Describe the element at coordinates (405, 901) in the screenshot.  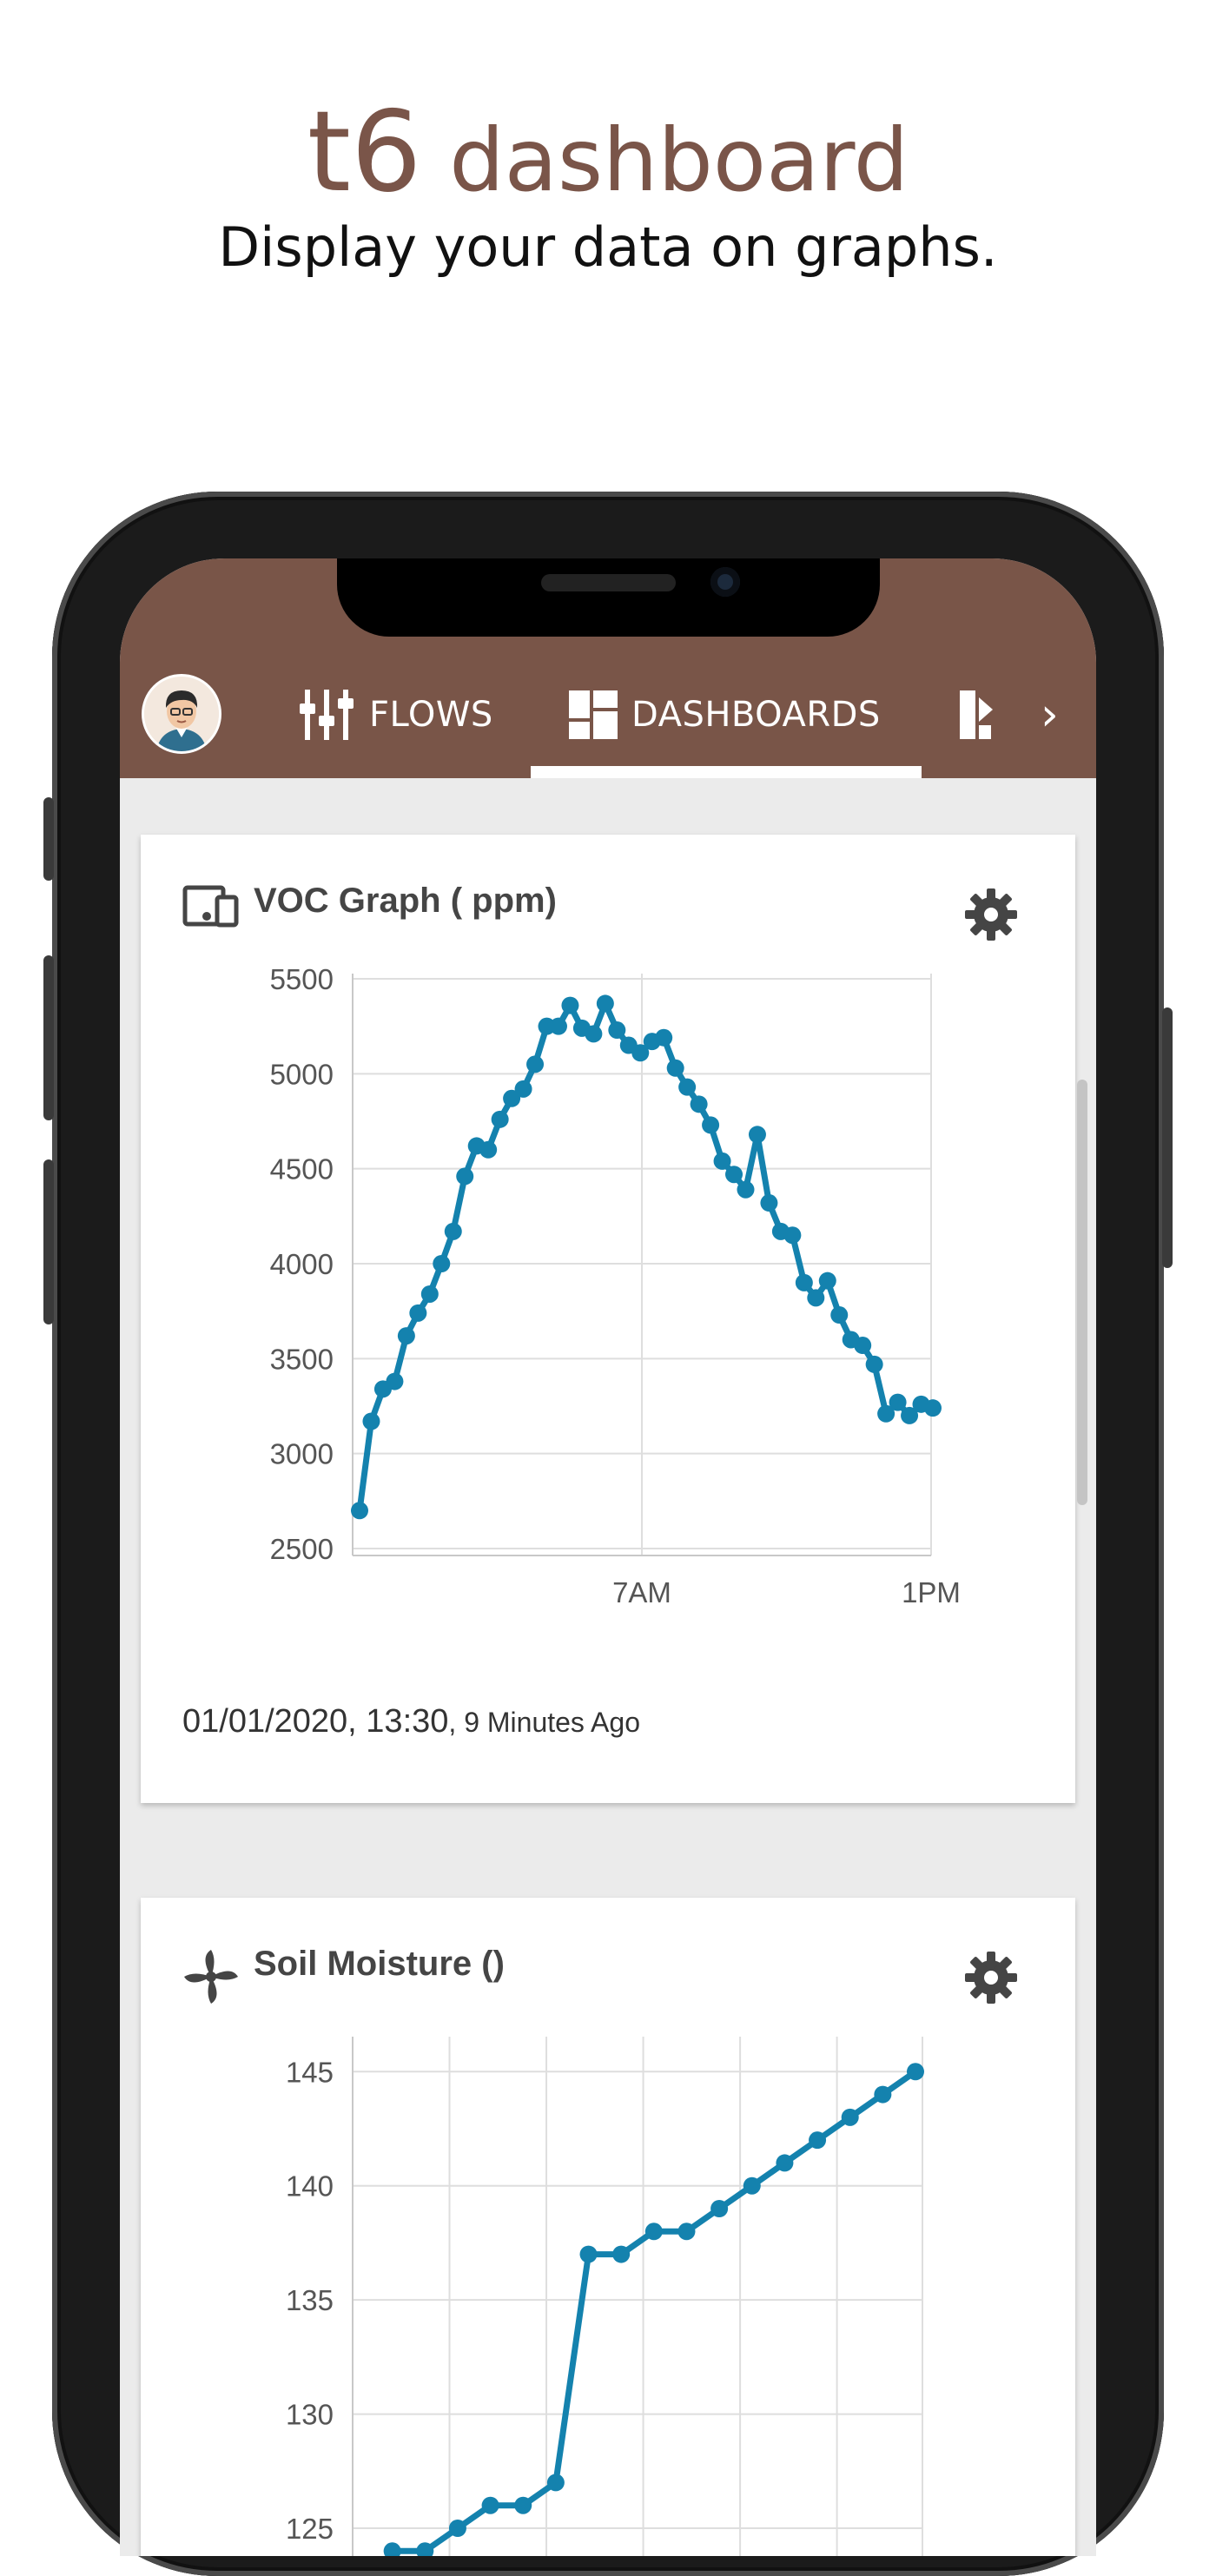
I see `card-title: VOC Graph ( ppm)` at that location.